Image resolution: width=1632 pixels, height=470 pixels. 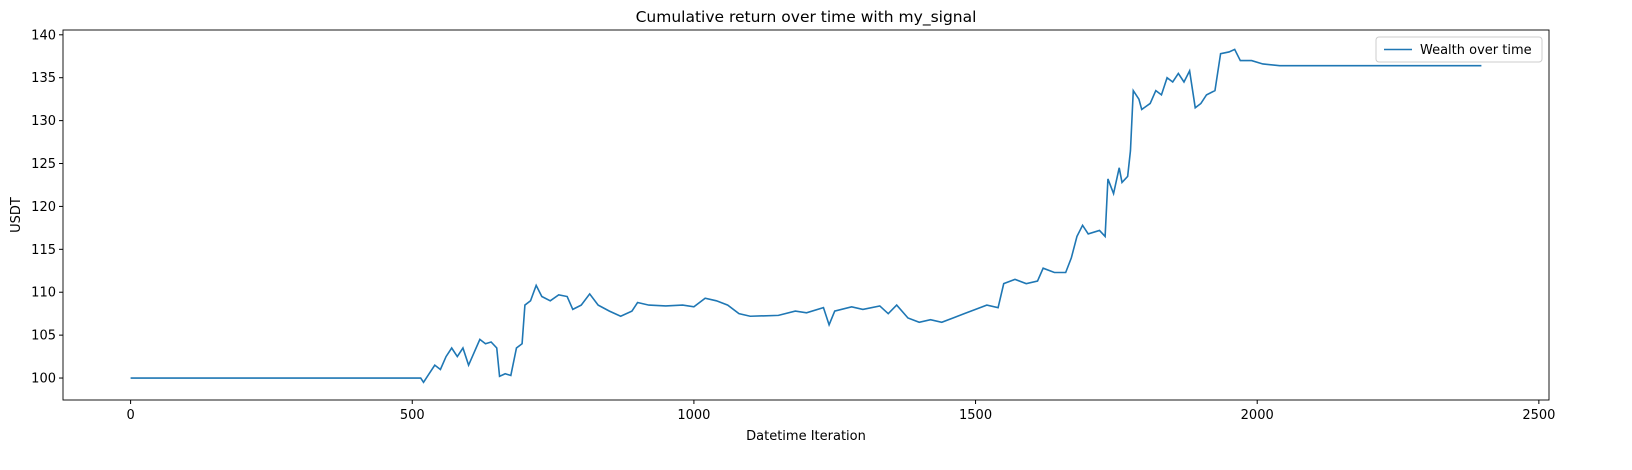 I want to click on y-tick-label: 140, so click(x=43, y=35).